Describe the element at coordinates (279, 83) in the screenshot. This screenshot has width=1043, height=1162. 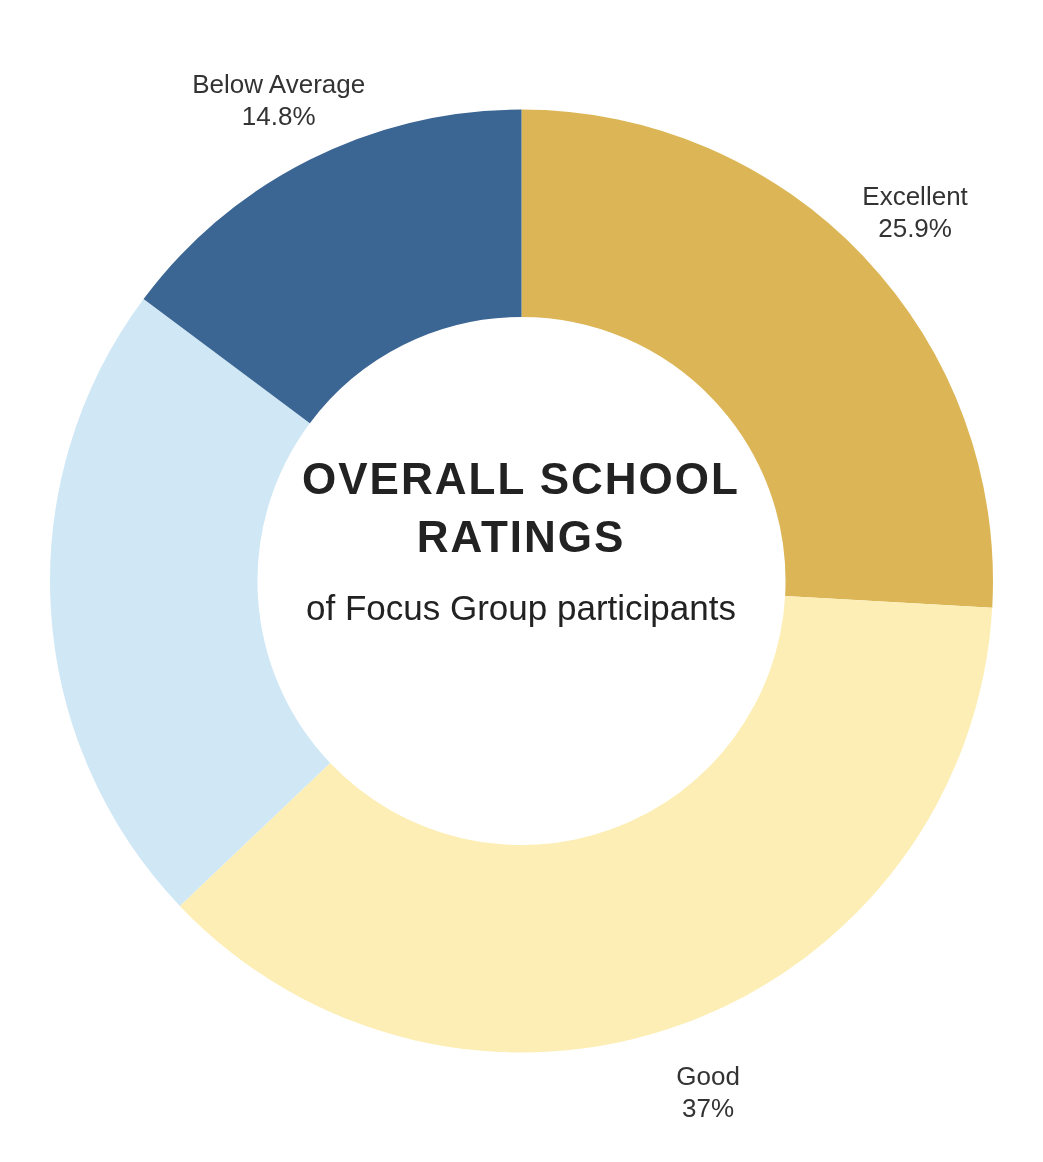
I see `slice-label: Below Average` at that location.